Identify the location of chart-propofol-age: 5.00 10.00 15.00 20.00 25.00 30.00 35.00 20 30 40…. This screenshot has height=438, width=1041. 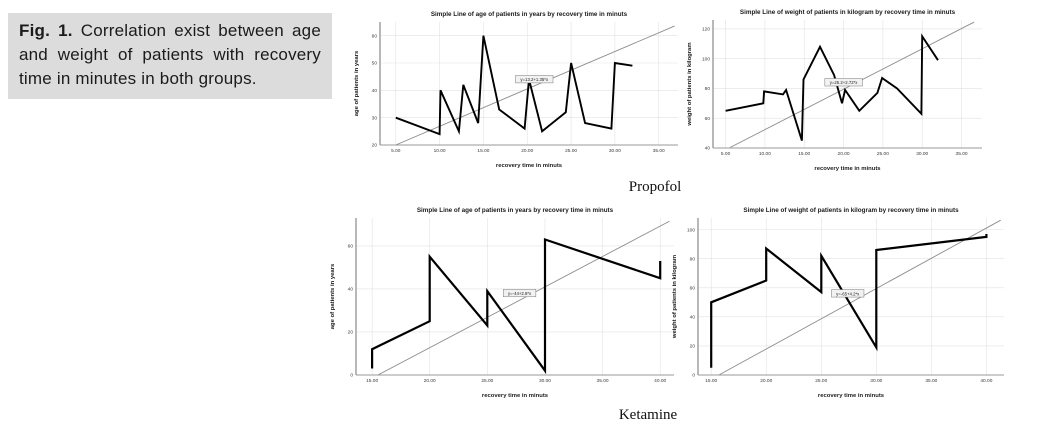
(520, 89).